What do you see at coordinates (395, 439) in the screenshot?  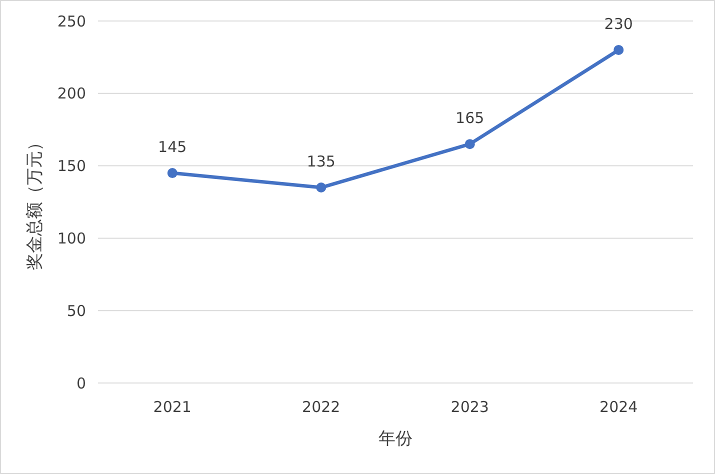 I see `x-axis-title: 年份` at bounding box center [395, 439].